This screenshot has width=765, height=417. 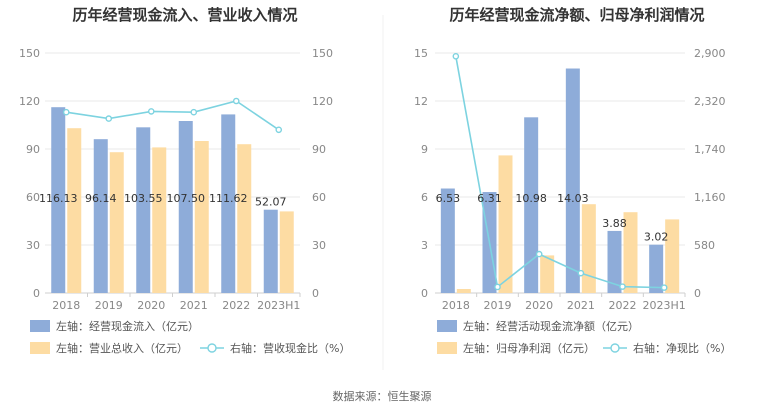 What do you see at coordinates (33, 197) in the screenshot?
I see `left-axis-tick-label: 60` at bounding box center [33, 197].